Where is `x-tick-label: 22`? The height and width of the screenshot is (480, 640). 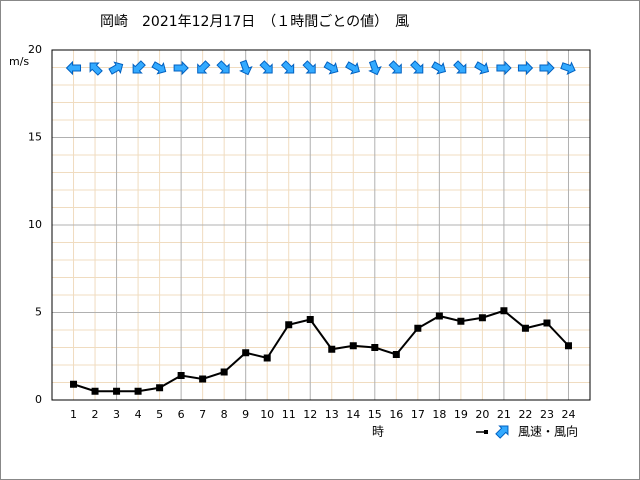
x-tick-label: 22 is located at coordinates (525, 414).